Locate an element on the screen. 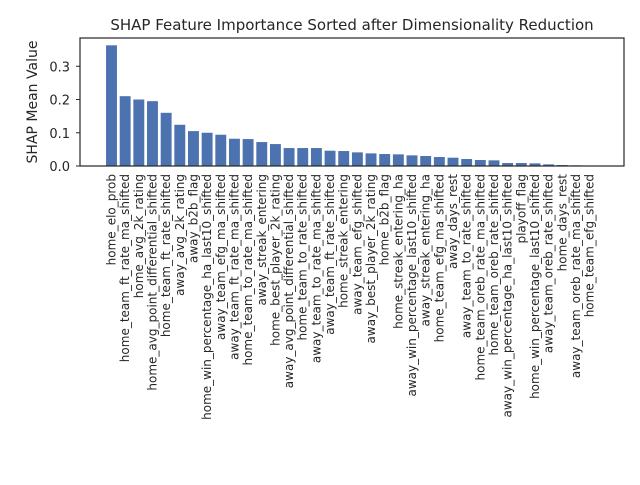 This screenshot has width=640, height=485. x-tick-label: away_team_oreb_rate_shifted is located at coordinates (549, 263).